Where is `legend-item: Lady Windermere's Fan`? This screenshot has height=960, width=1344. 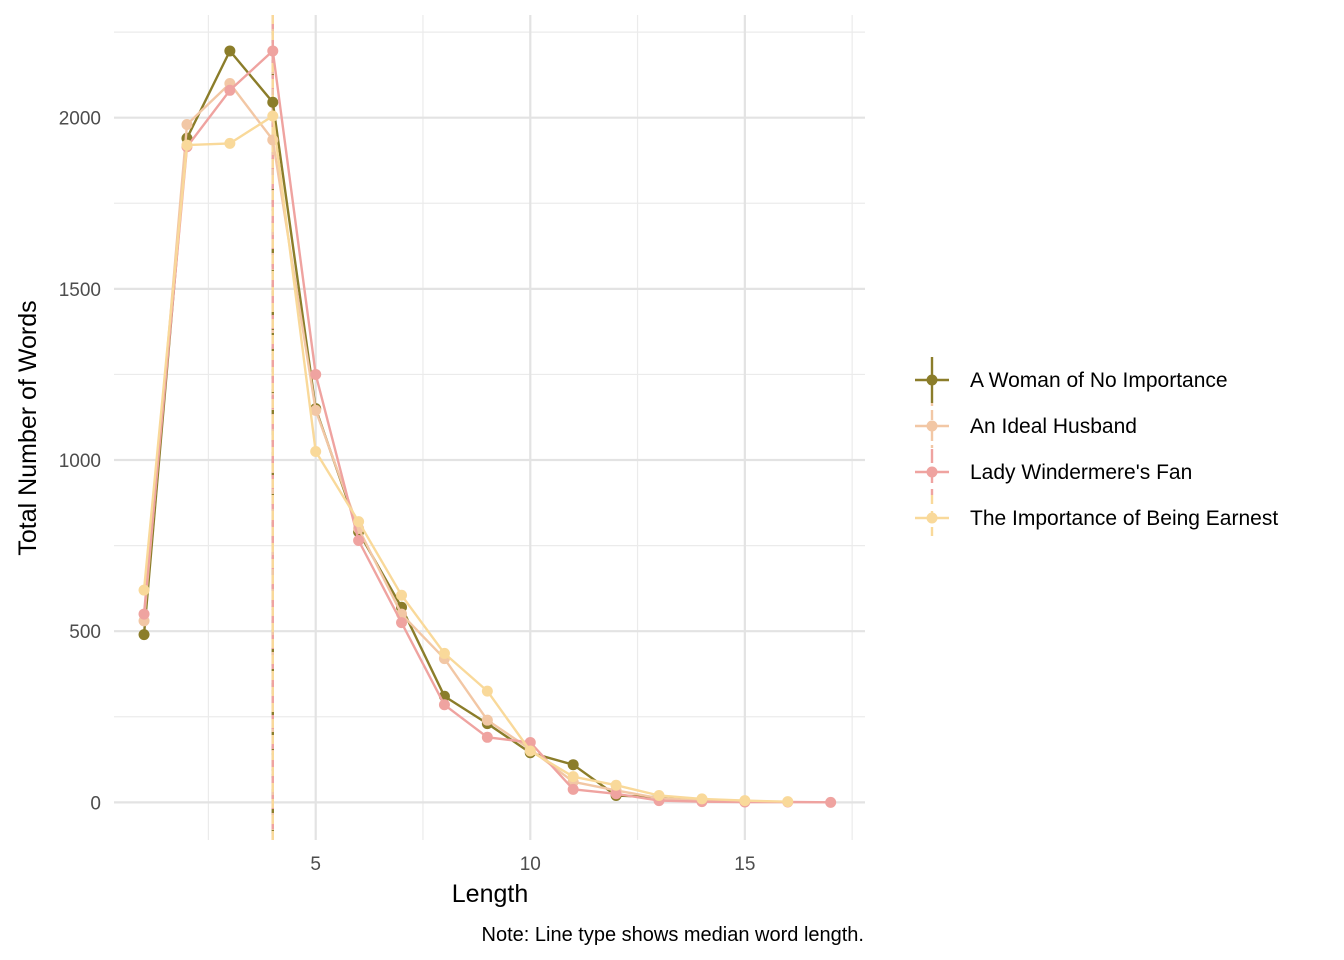 legend-item: Lady Windermere's Fan is located at coordinates (1053, 472).